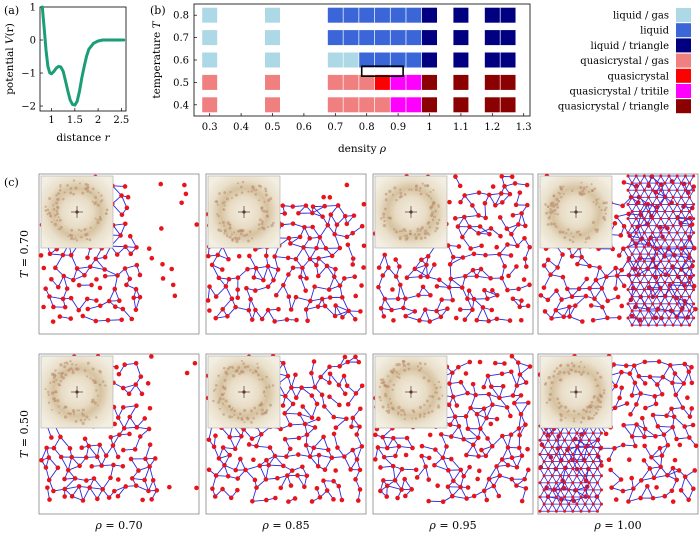 The height and width of the screenshot is (539, 700). I want to click on legend-entry-label: liquid, so click(654, 31).